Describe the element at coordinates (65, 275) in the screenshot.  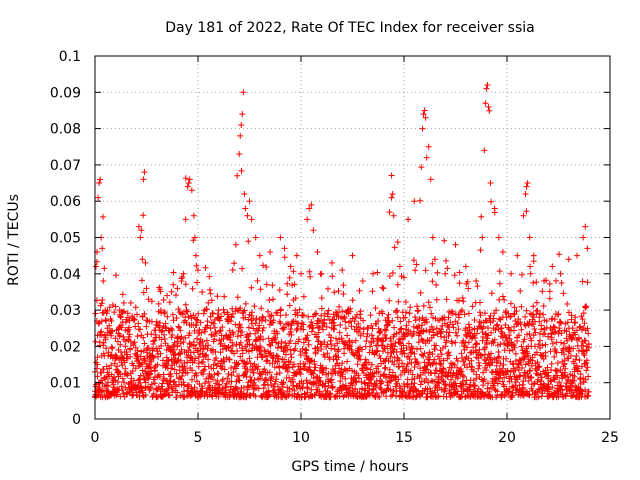
I see `y-tick-label: 0.04` at that location.